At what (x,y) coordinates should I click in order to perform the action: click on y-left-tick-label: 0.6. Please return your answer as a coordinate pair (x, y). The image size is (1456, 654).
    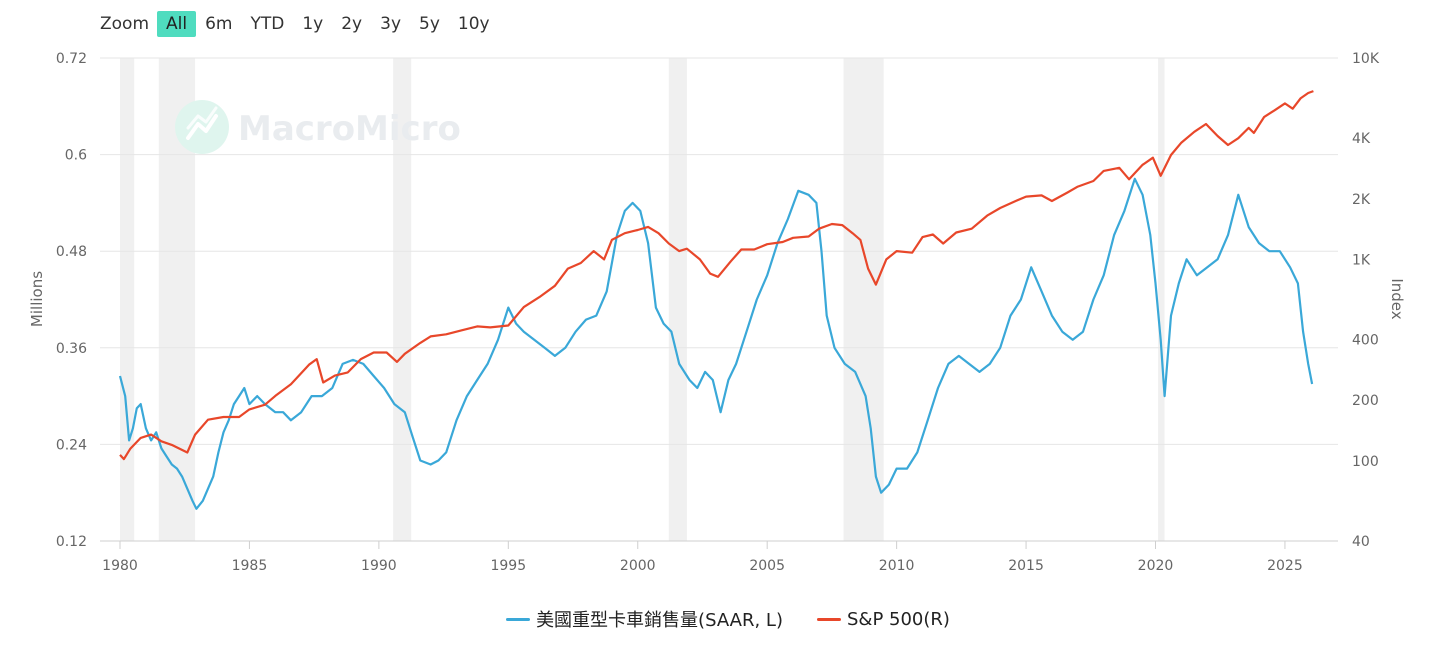
    Looking at the image, I should click on (76, 156).